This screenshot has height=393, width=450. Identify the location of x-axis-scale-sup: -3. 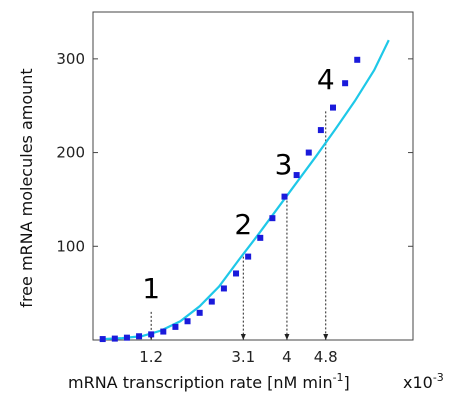
(438, 377).